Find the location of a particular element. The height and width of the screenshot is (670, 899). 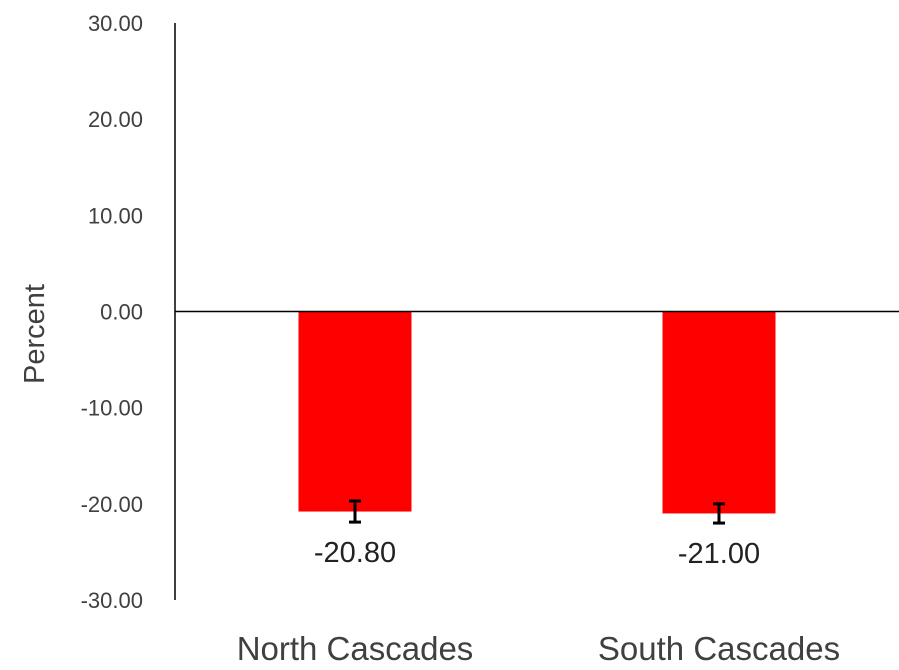

y-ticks: 30.00 20.00 10.00 0.00 -10.00 -20.00 -30.00 is located at coordinates (112, 312).